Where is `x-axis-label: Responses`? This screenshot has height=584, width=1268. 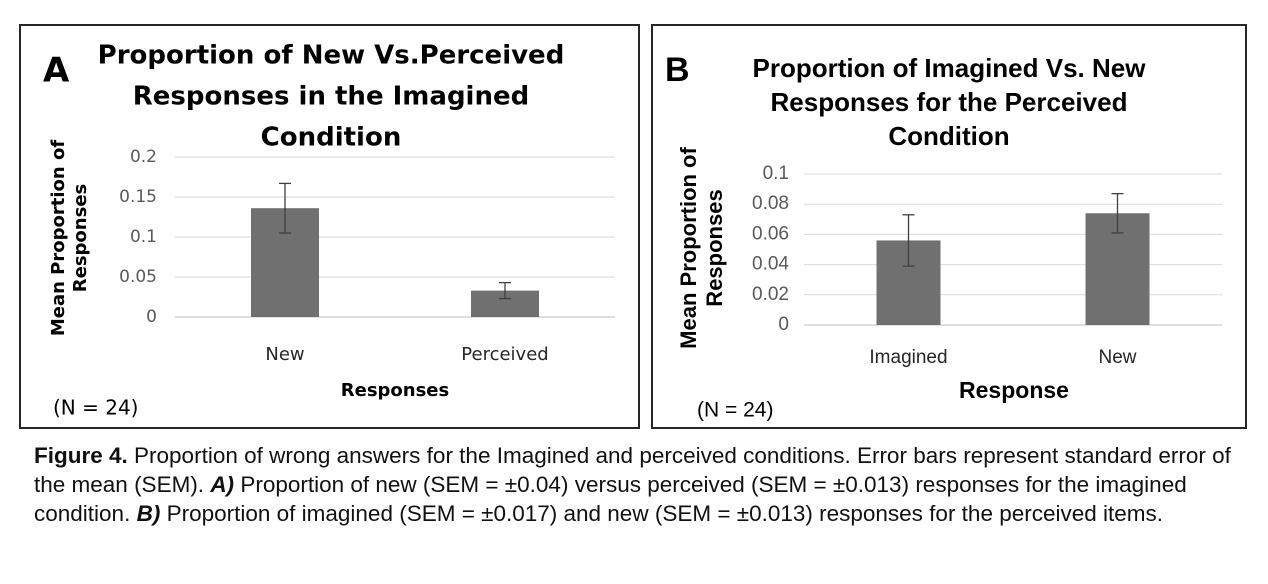 x-axis-label: Responses is located at coordinates (395, 390).